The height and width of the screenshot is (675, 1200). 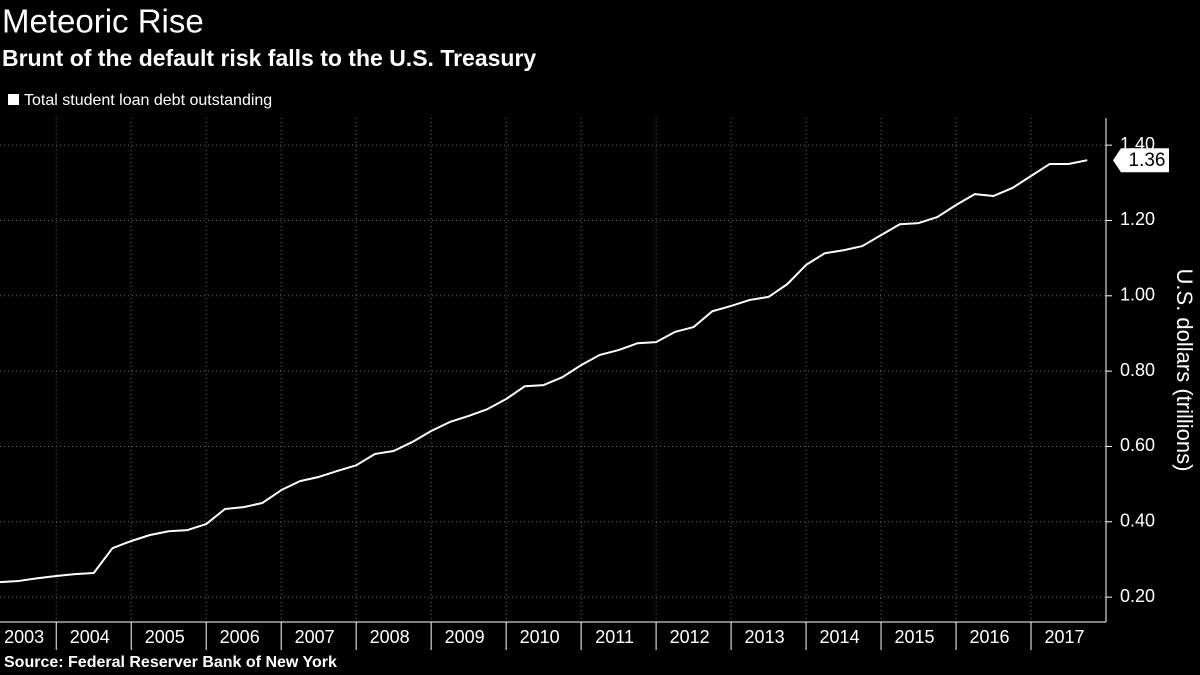 What do you see at coordinates (1147, 160) in the screenshot?
I see `last-value-label: 1.36` at bounding box center [1147, 160].